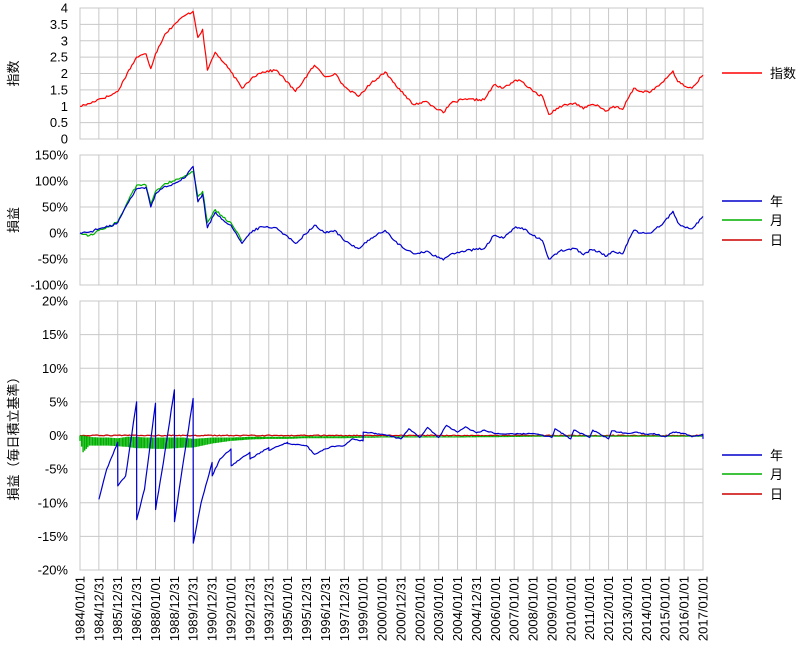 The width and height of the screenshot is (800, 660). Describe the element at coordinates (608, 608) in the screenshot. I see `x-tick-label: 2012/01/01` at that location.